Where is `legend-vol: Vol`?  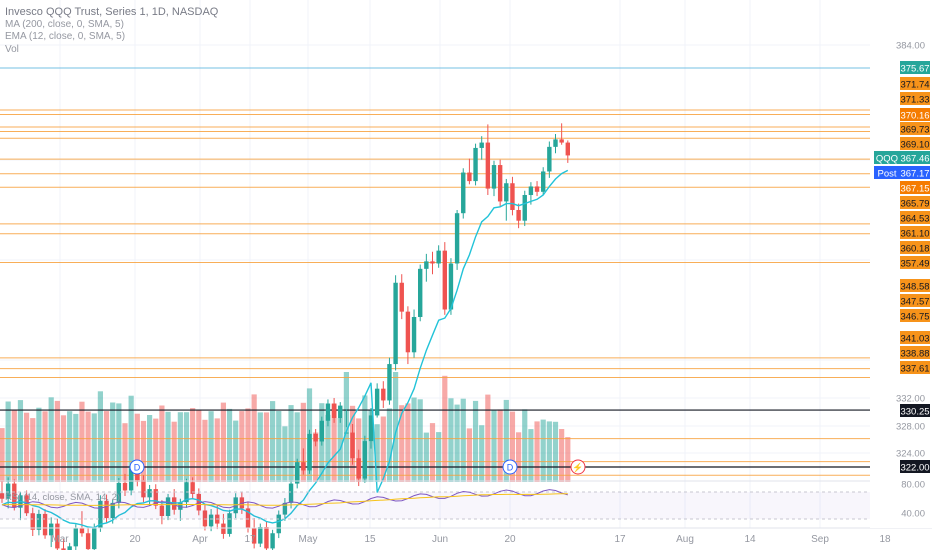 legend-vol: Vol is located at coordinates (12, 49).